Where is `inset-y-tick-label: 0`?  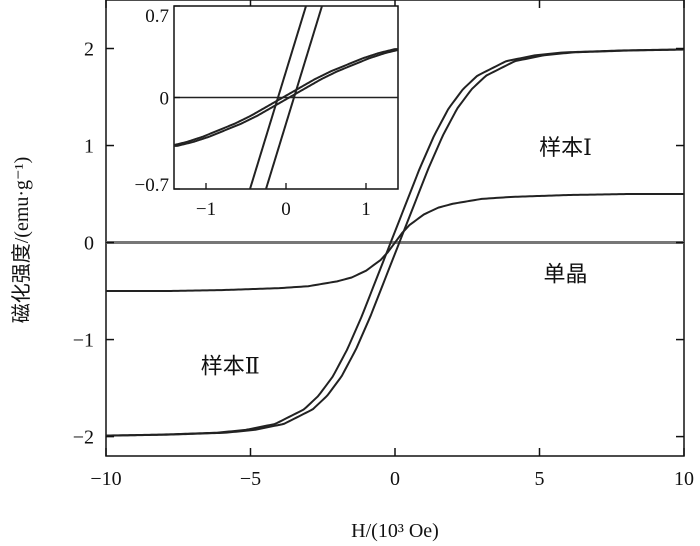
inset-y-tick-label: 0 is located at coordinates (165, 99).